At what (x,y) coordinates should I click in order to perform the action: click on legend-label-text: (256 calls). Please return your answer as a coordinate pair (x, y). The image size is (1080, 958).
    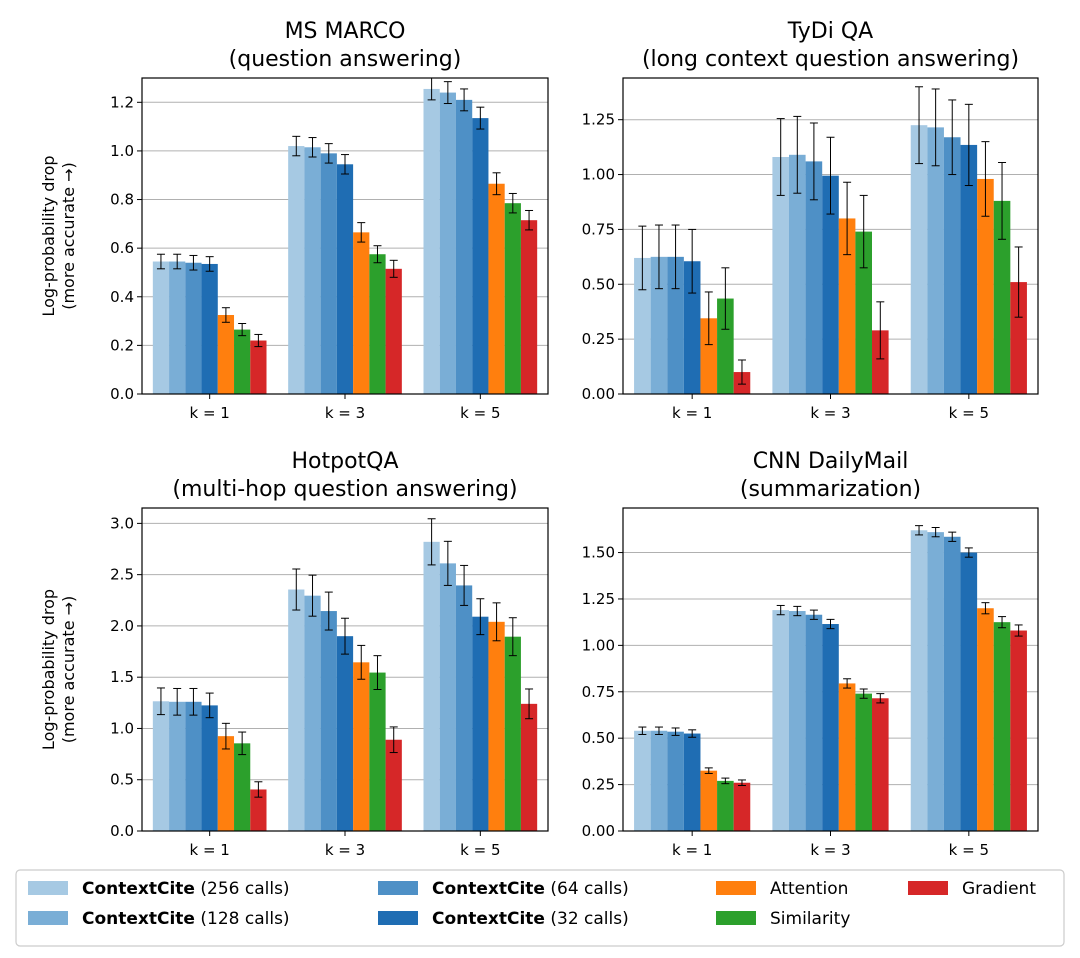
    Looking at the image, I should click on (242, 889).